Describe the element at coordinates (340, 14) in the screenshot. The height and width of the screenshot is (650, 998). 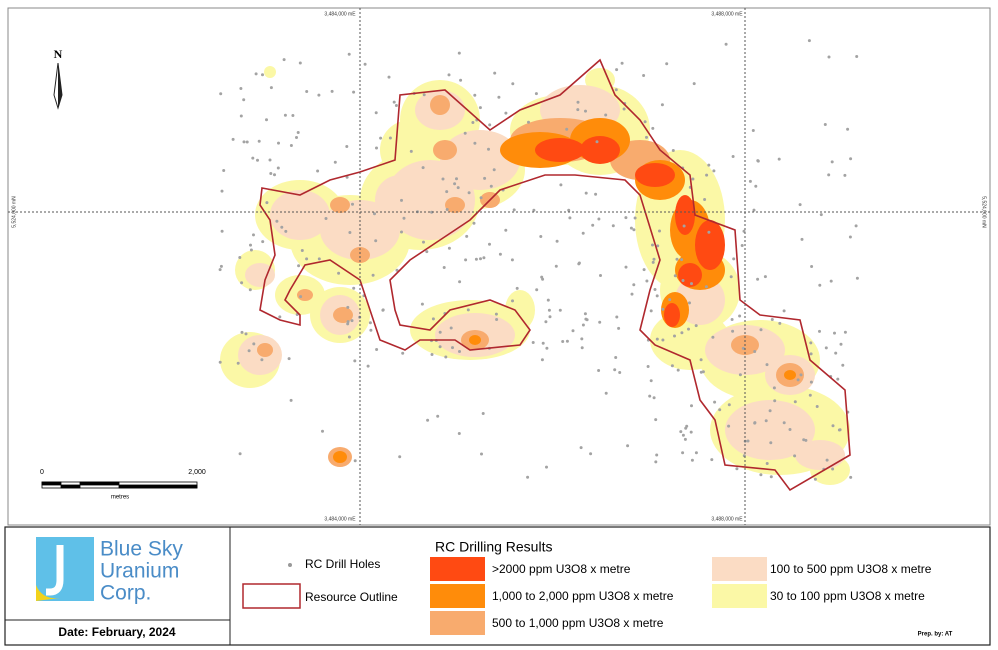
I see `grid-label: 3,484,000 mE` at that location.